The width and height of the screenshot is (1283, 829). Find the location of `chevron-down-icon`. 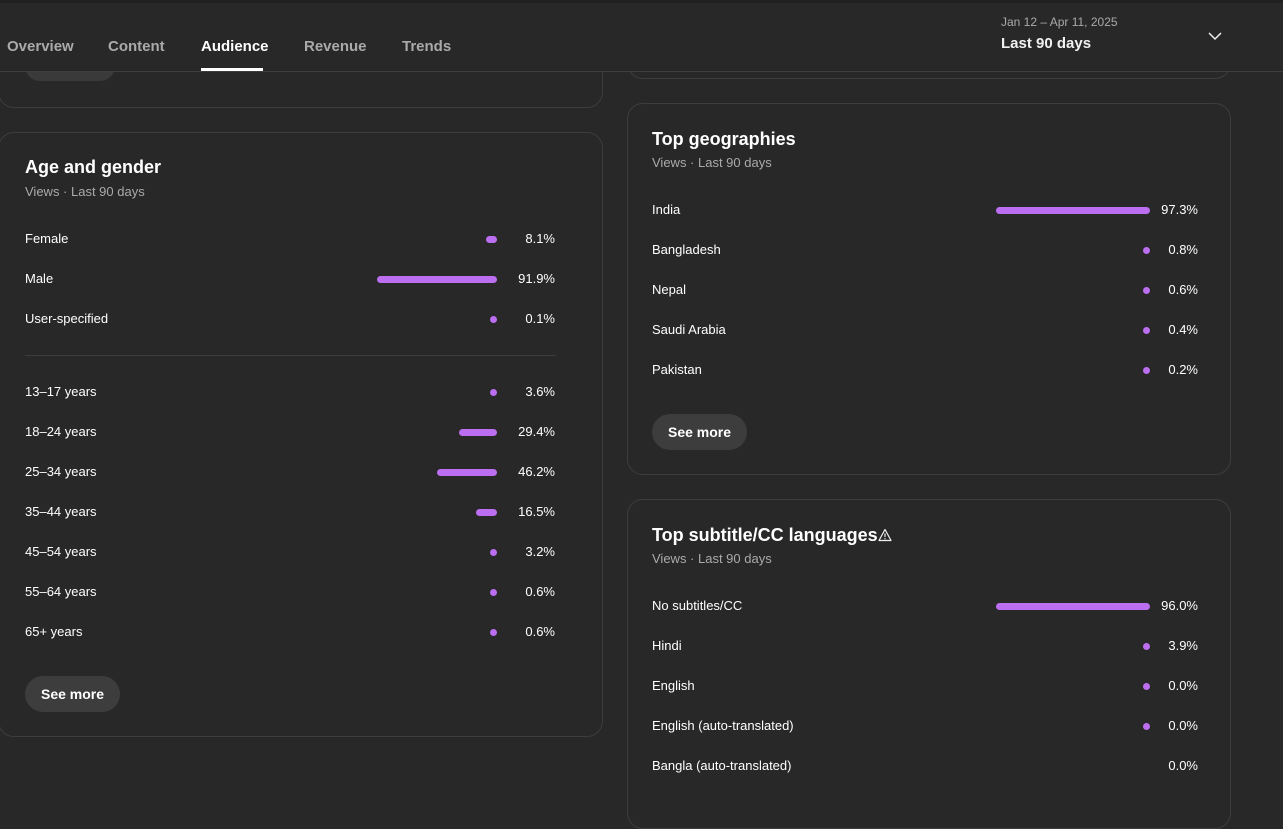

chevron-down-icon is located at coordinates (1215, 36).